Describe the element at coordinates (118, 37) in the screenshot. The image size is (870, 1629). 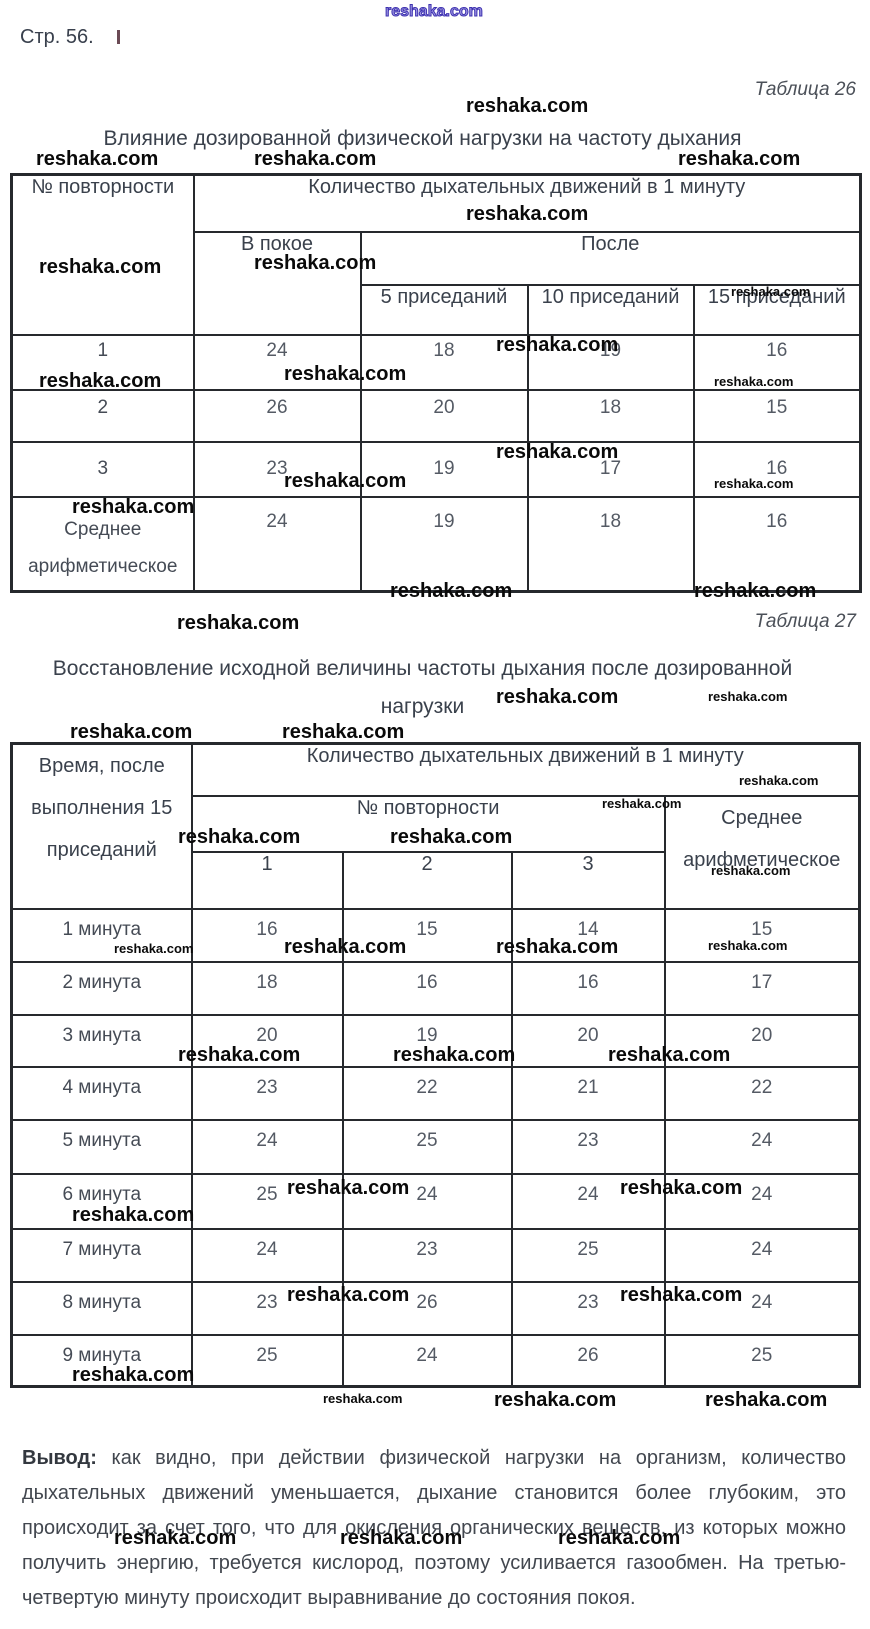
I see `stray-scan-mark` at that location.